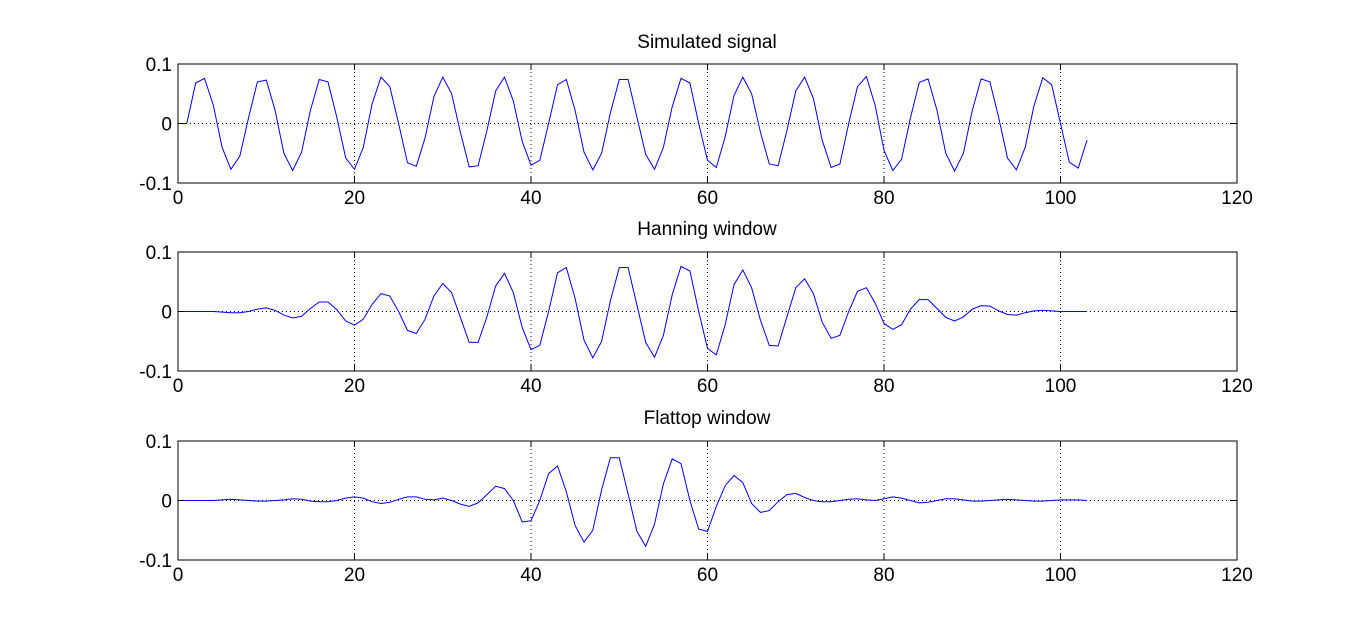 The height and width of the screenshot is (628, 1366). I want to click on chart-title: Flattop window, so click(707, 418).